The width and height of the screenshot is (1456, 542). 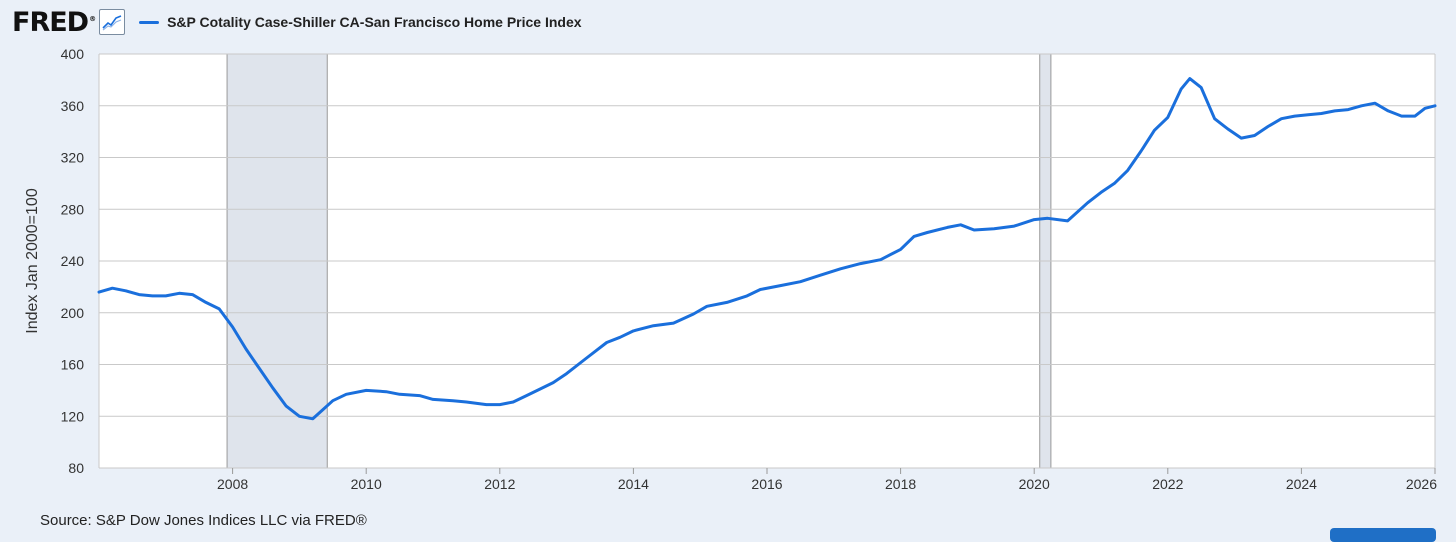 I want to click on x-tick-label: 2014, so click(x=633, y=484).